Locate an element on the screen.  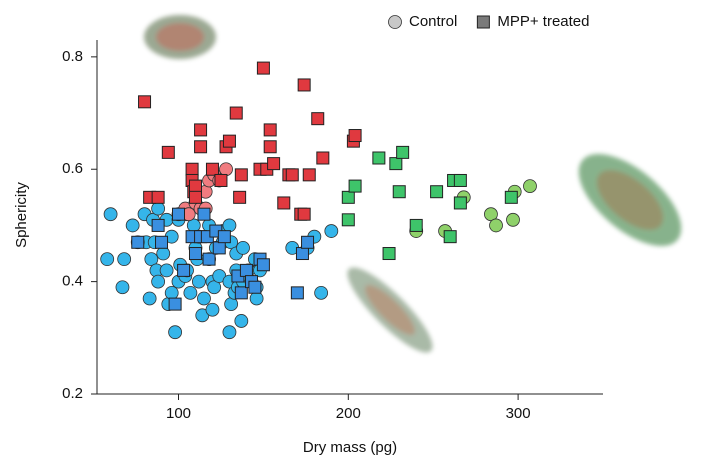
legend-label: Control is located at coordinates (433, 21).